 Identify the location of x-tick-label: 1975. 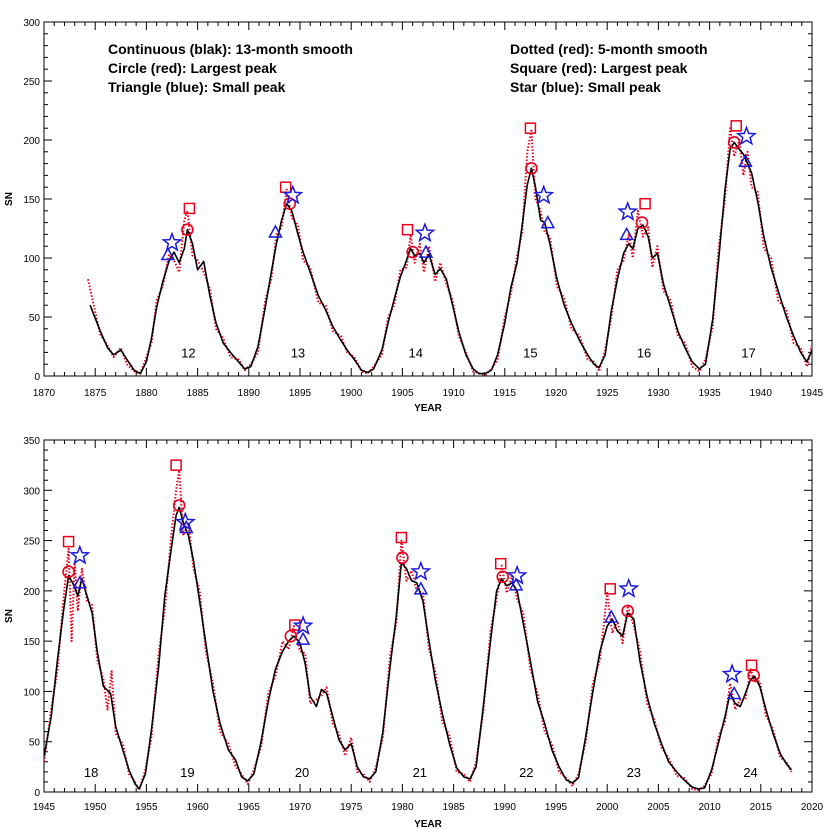
(351, 807).